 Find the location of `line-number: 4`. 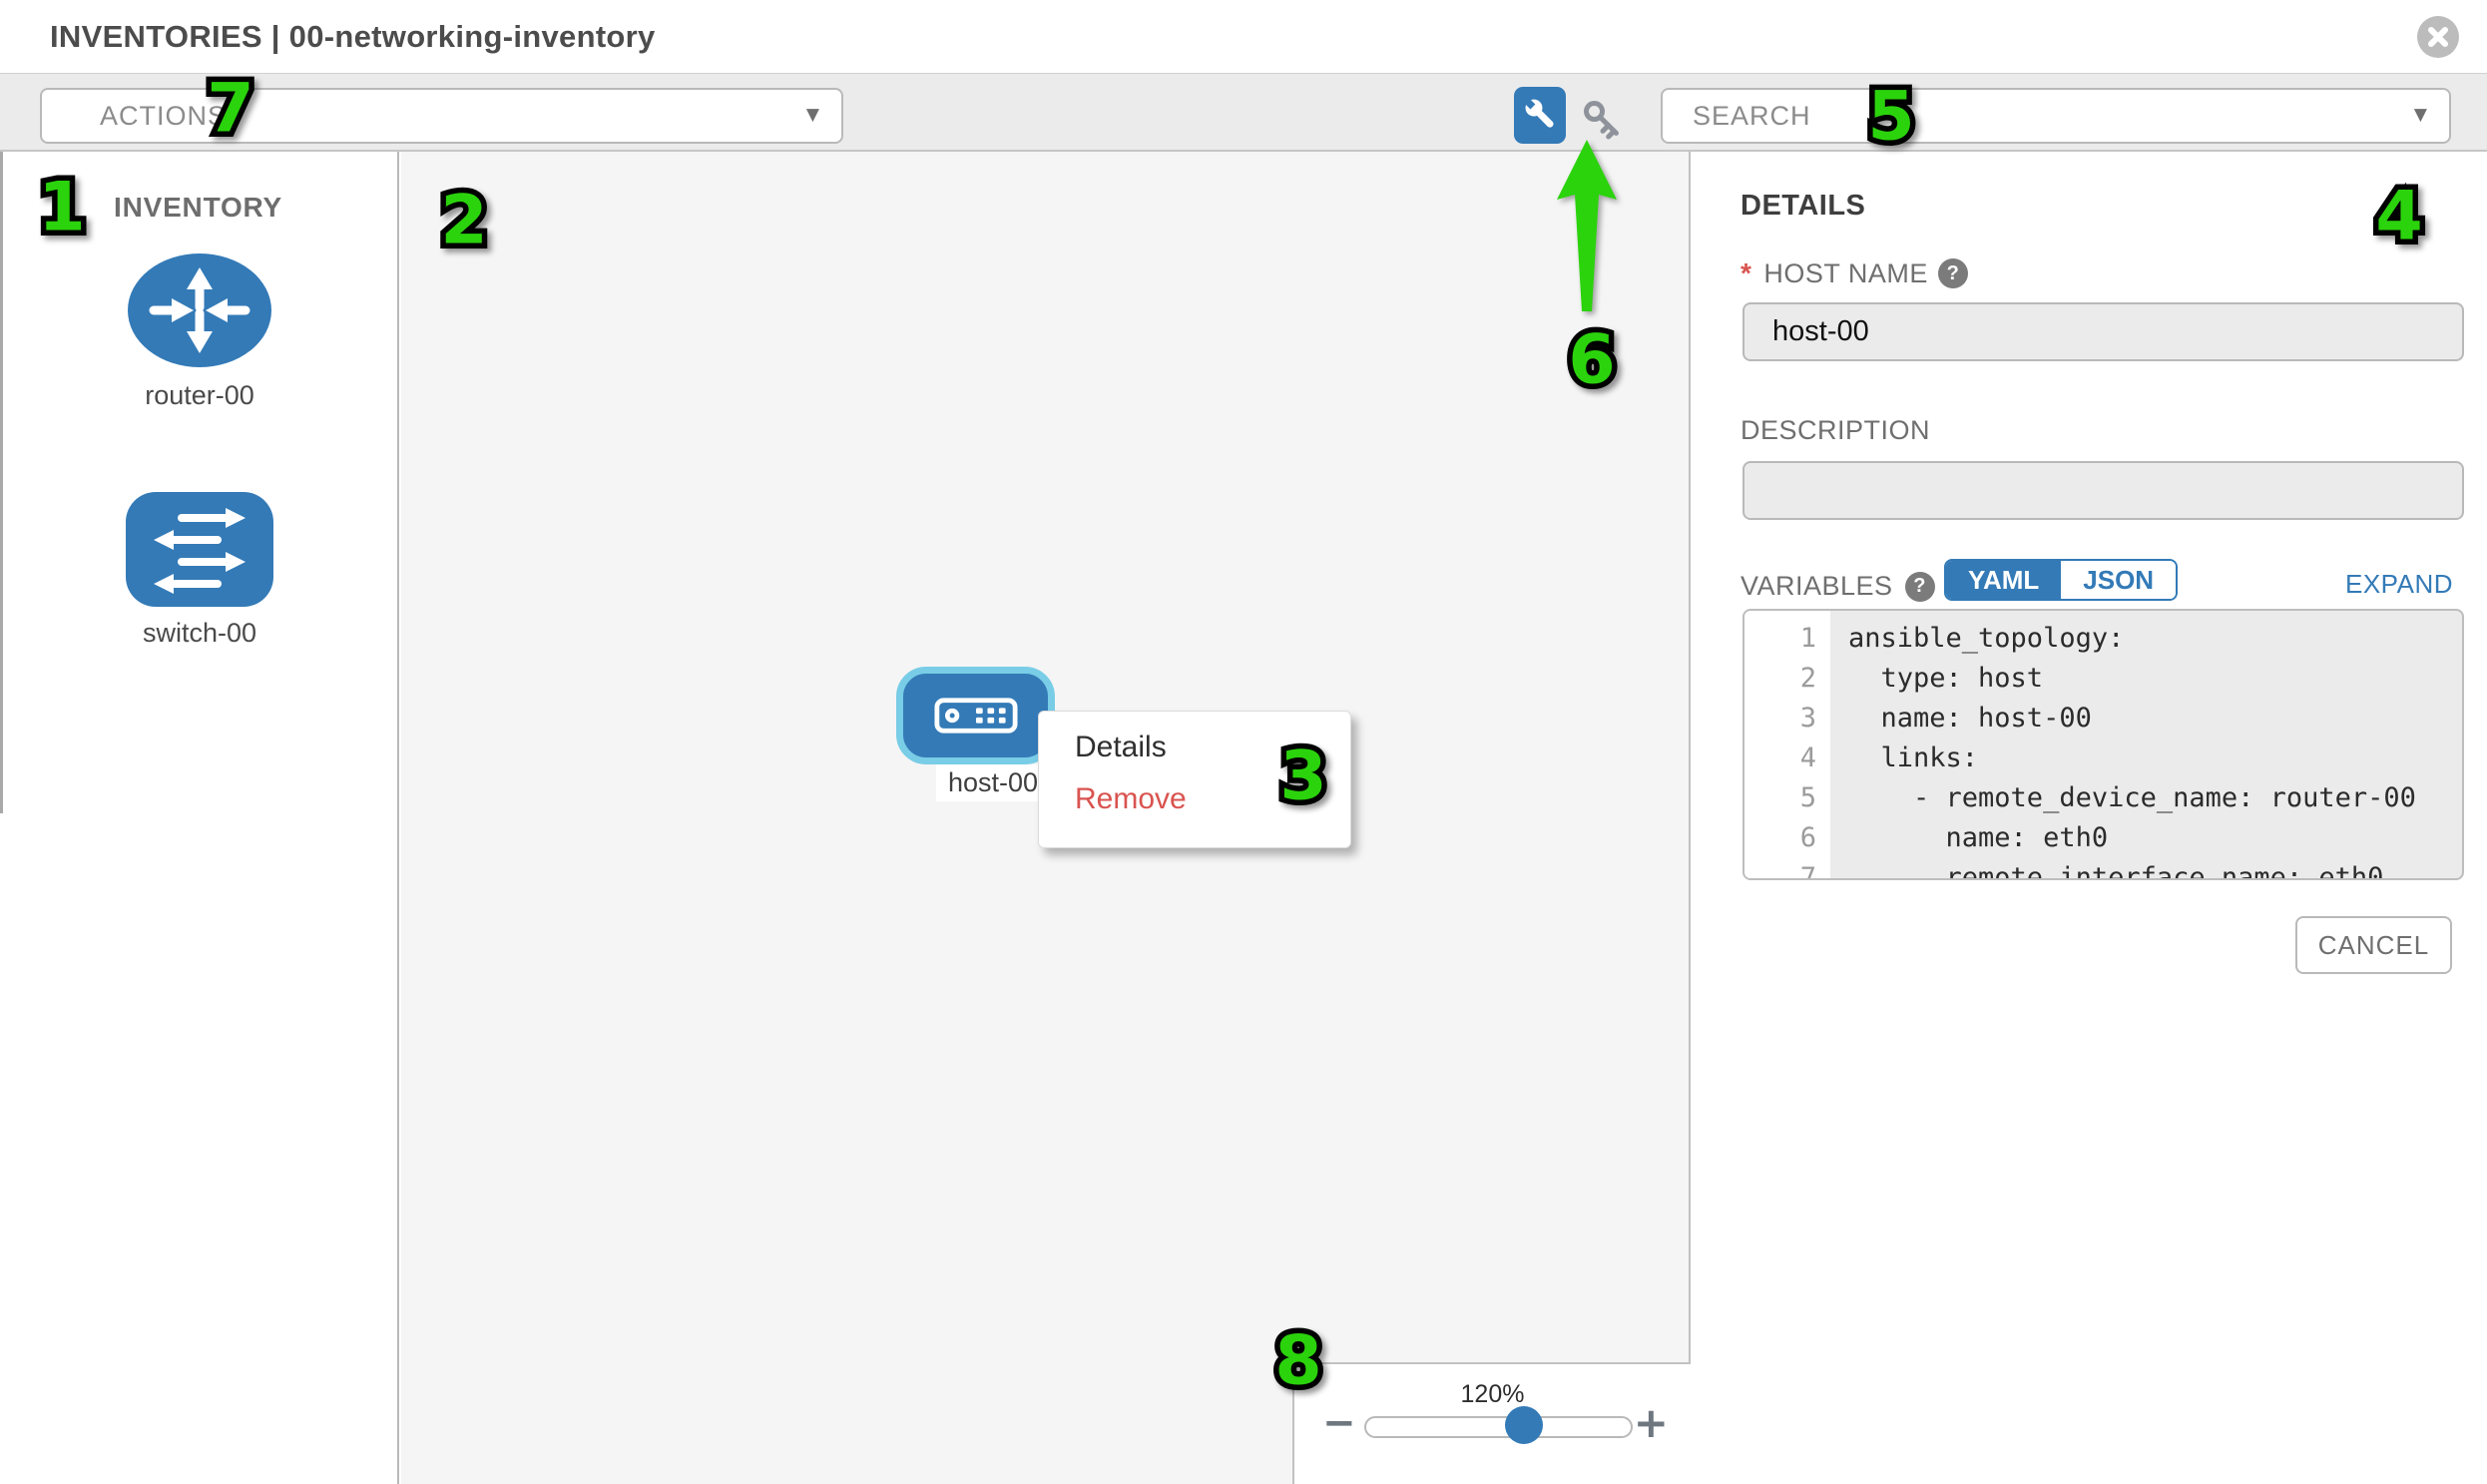

line-number: 4 is located at coordinates (1807, 757).